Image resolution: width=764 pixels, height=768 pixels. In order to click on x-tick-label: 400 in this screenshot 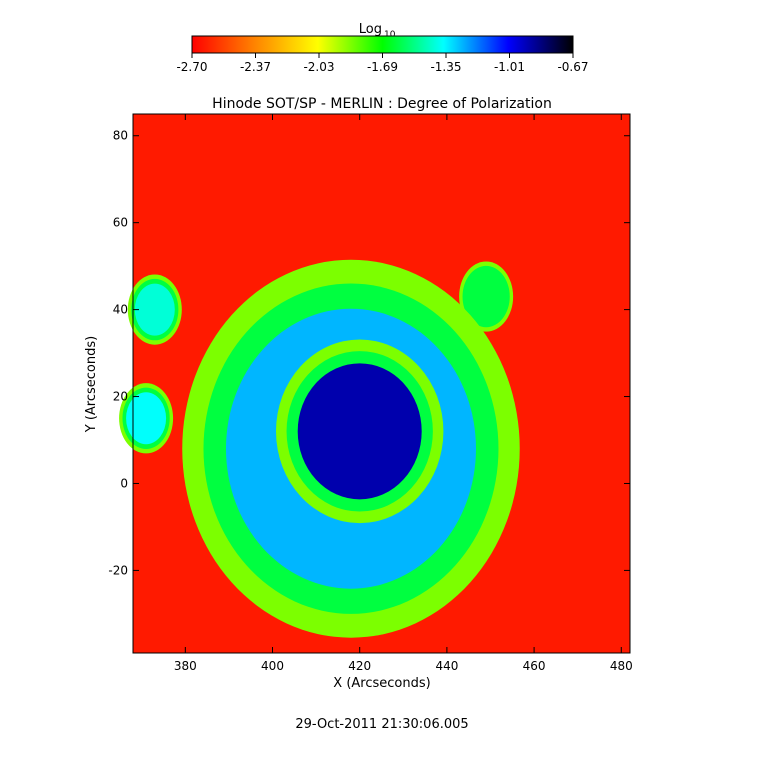, I will do `click(272, 666)`.